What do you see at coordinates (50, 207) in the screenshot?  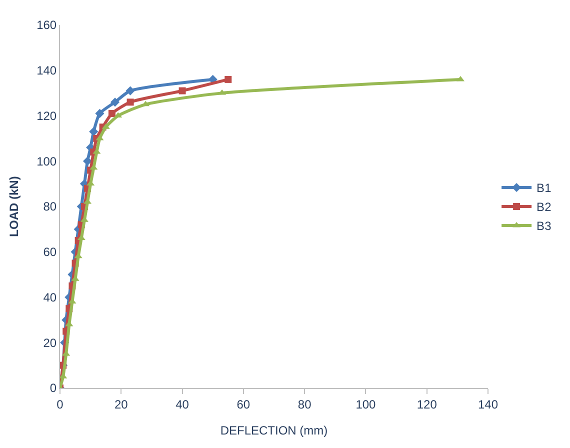 I see `y-tick-label: 80` at bounding box center [50, 207].